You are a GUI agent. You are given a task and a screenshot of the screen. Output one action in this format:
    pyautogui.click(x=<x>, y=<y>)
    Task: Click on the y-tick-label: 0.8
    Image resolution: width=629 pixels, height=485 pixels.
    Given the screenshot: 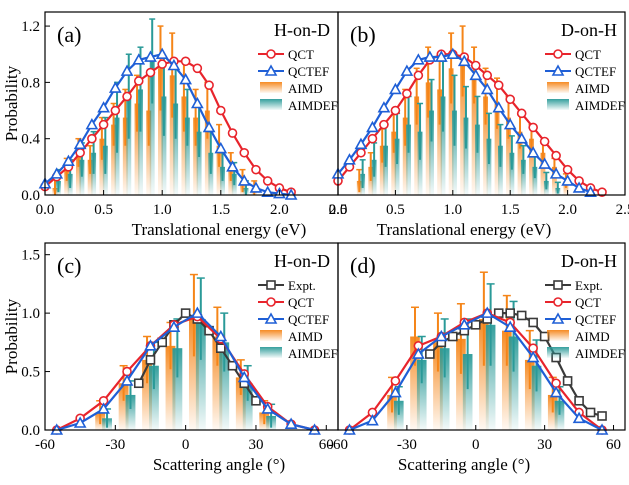 What is the action you would take?
    pyautogui.click(x=30, y=83)
    